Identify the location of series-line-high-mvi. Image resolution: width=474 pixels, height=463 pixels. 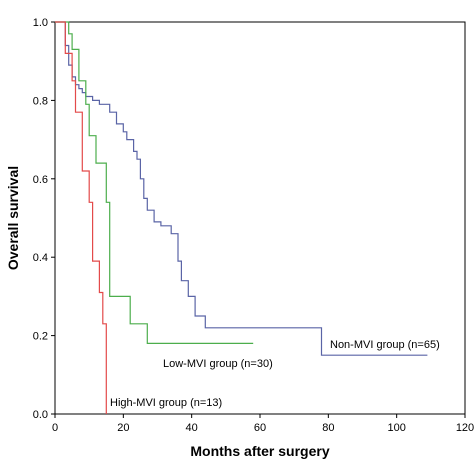
(81, 217).